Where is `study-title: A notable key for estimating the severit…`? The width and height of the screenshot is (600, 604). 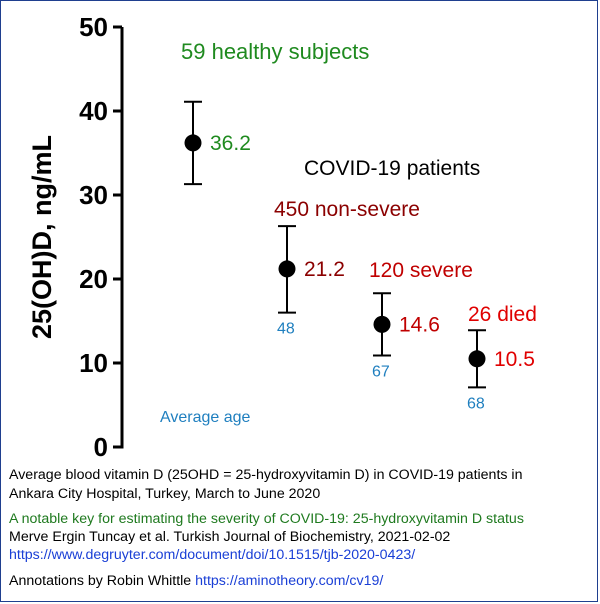
study-title: A notable key for estimating the severit… is located at coordinates (266, 519).